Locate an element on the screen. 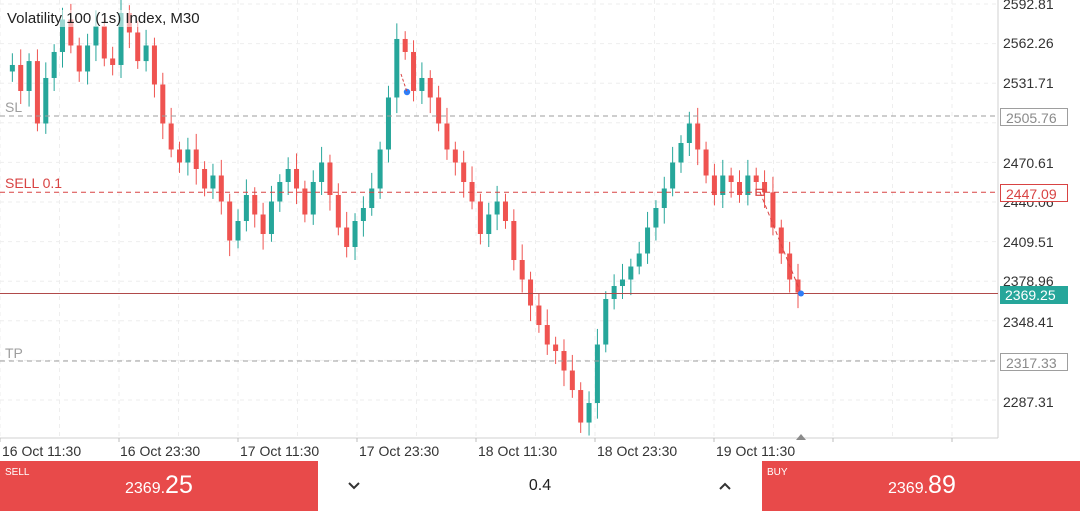 The width and height of the screenshot is (1080, 511). sl-label: SL is located at coordinates (14, 107).